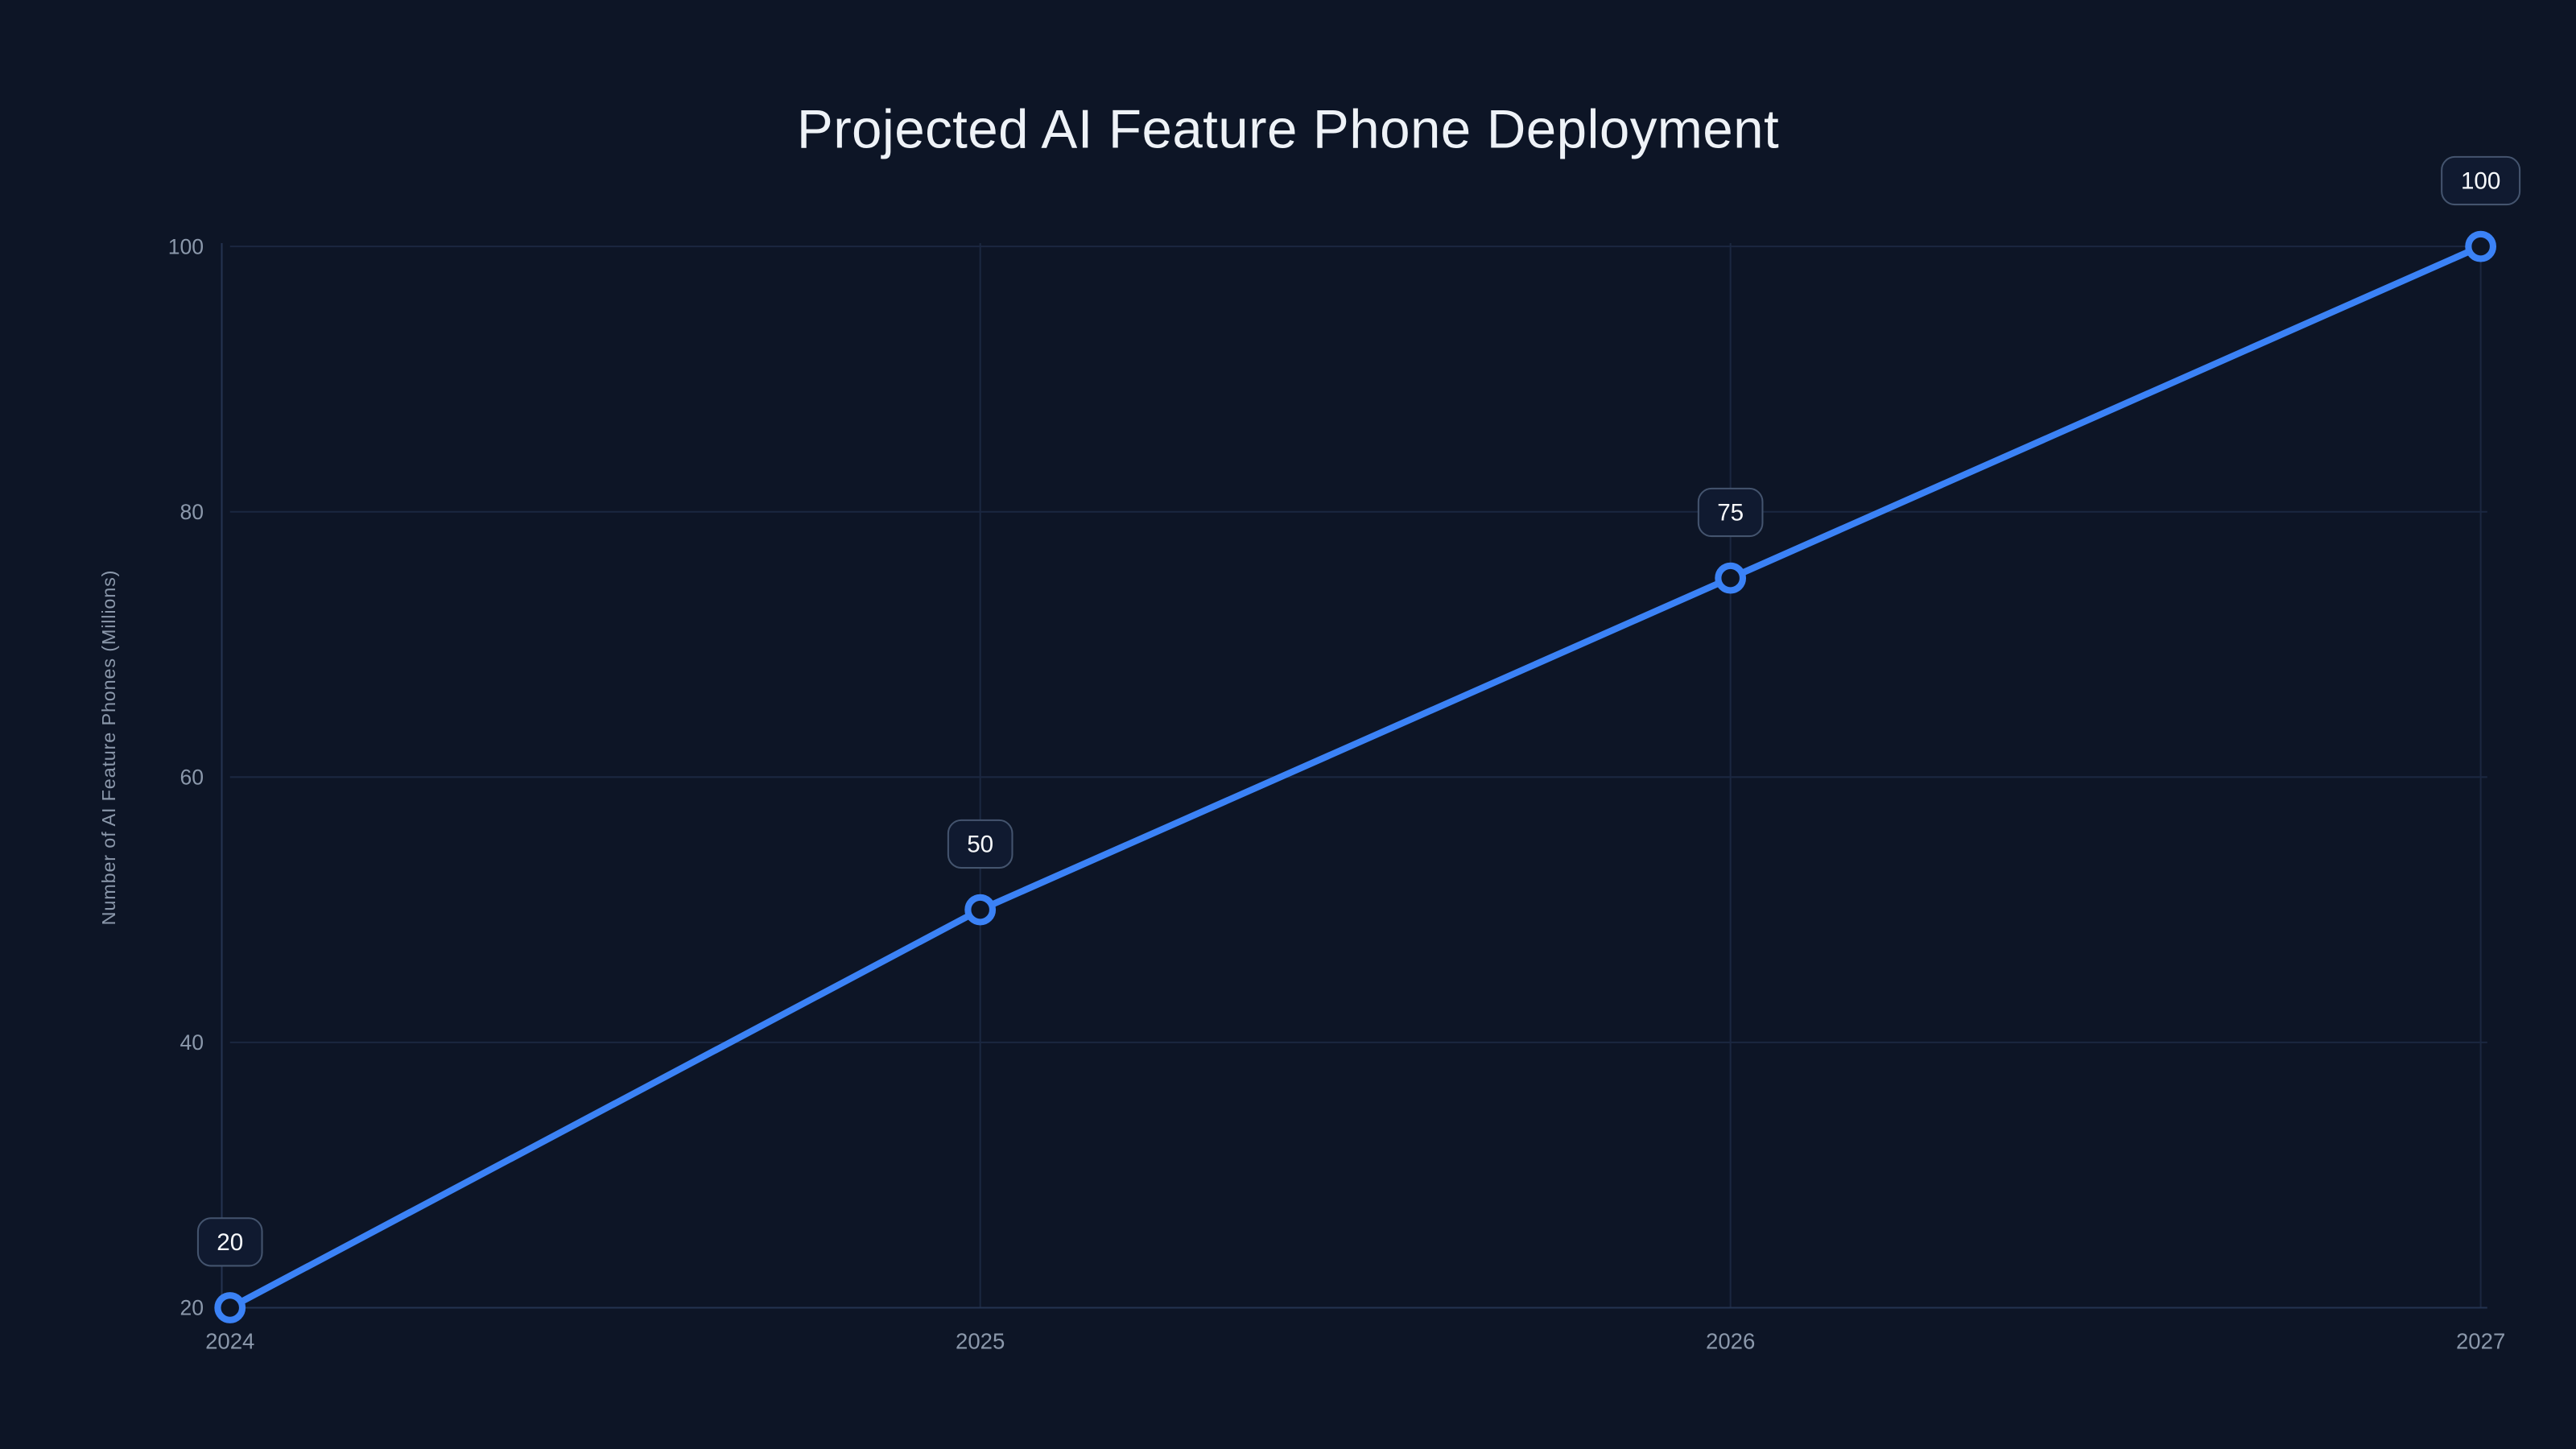 This screenshot has width=2576, height=1449. I want to click on point-label-text: 100, so click(2480, 181).